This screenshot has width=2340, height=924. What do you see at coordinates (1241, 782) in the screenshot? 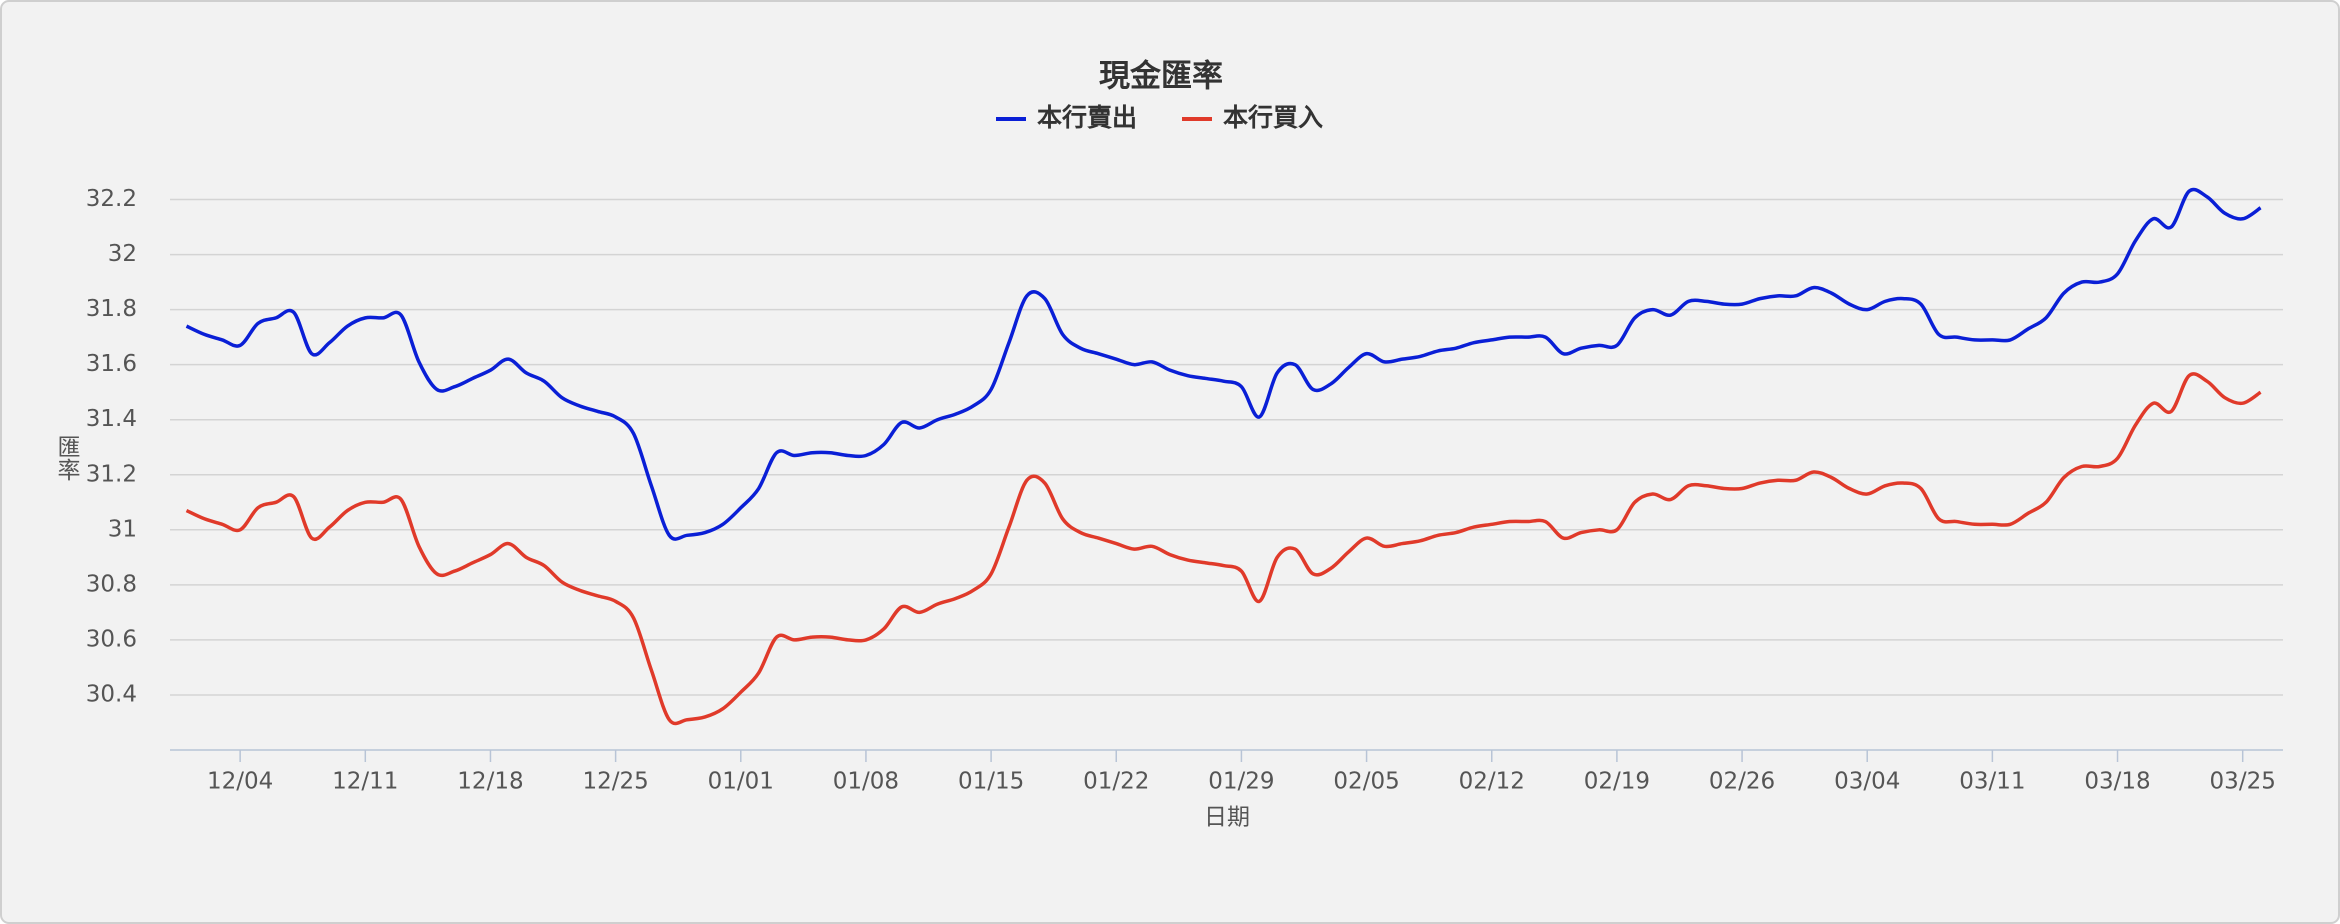
I see `x-tick-label: 01/29` at bounding box center [1241, 782].